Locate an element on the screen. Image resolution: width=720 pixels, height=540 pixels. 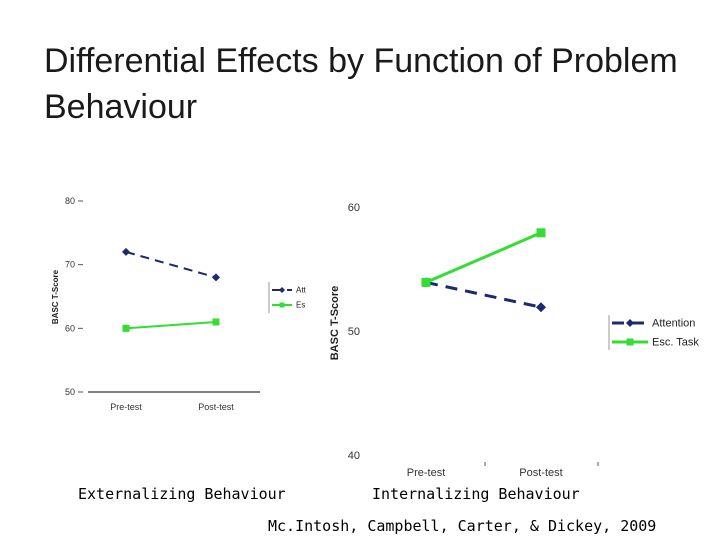
chart1-x-tick-label: Pre-test is located at coordinates (126, 407).